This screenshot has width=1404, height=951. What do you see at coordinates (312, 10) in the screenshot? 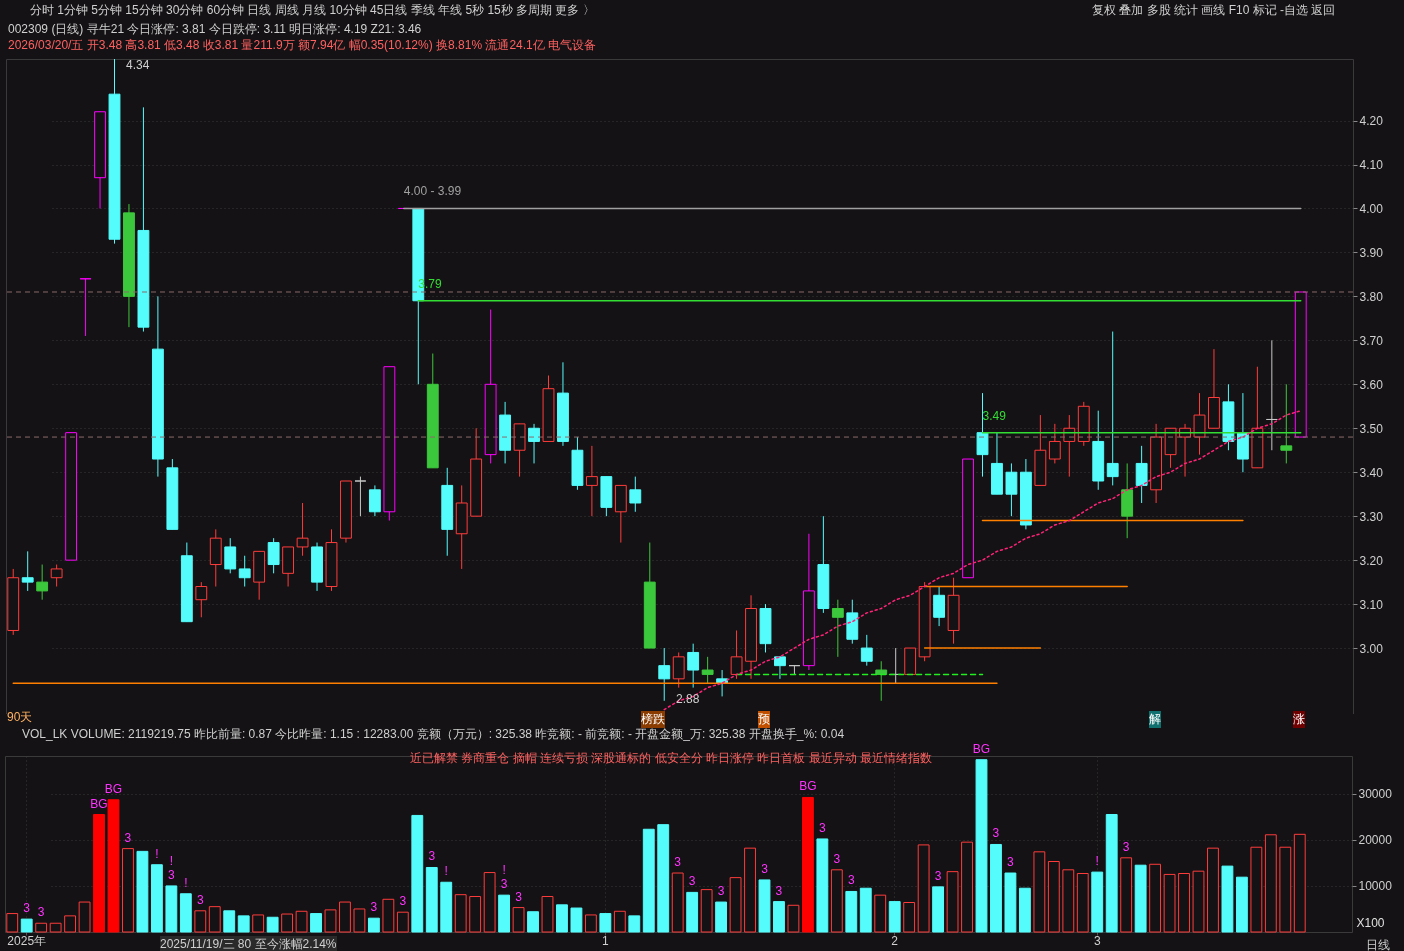
I see `text: 分时 1分钟 5分钟 15分钟 30分钟 60分钟 日线 周线 月线 10分钟 45日线 季线 年线 5秒 15秒 多周期 更多 〉` at bounding box center [312, 10].